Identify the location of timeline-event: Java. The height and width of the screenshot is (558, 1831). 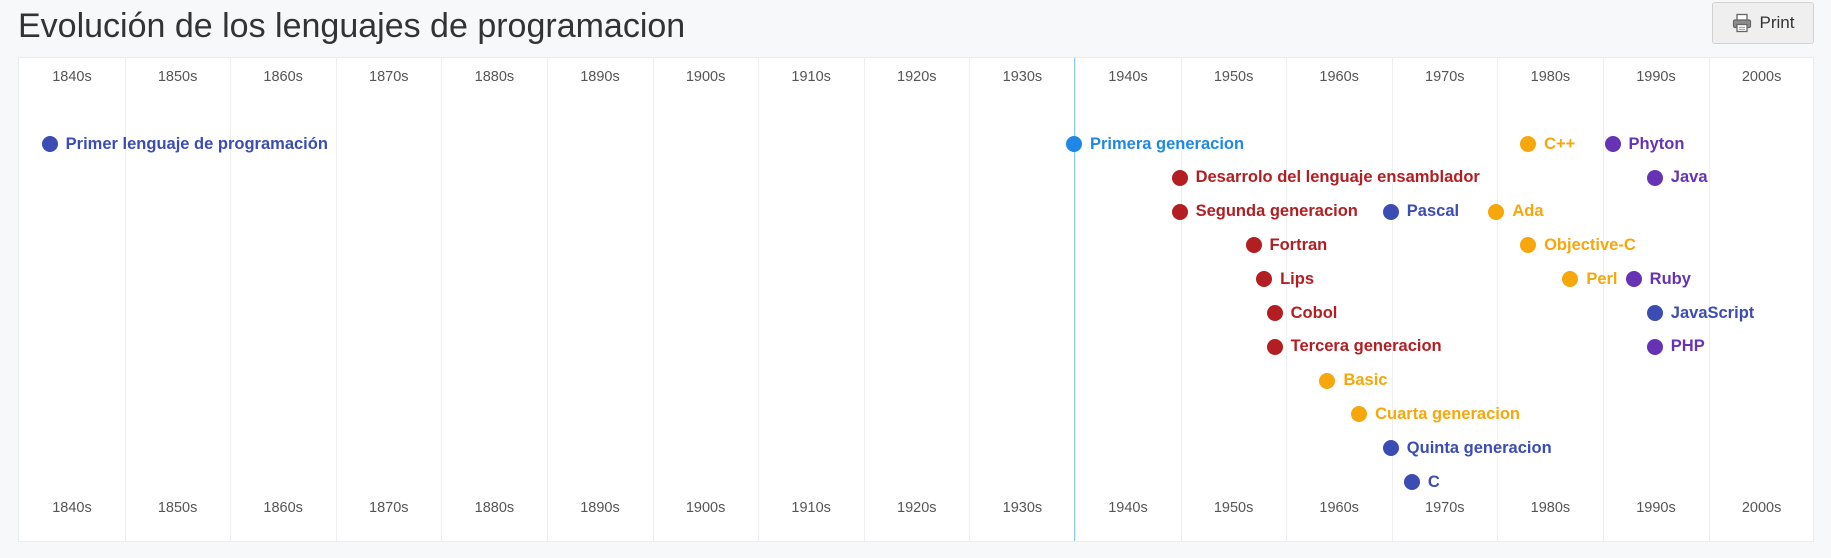
(1677, 178).